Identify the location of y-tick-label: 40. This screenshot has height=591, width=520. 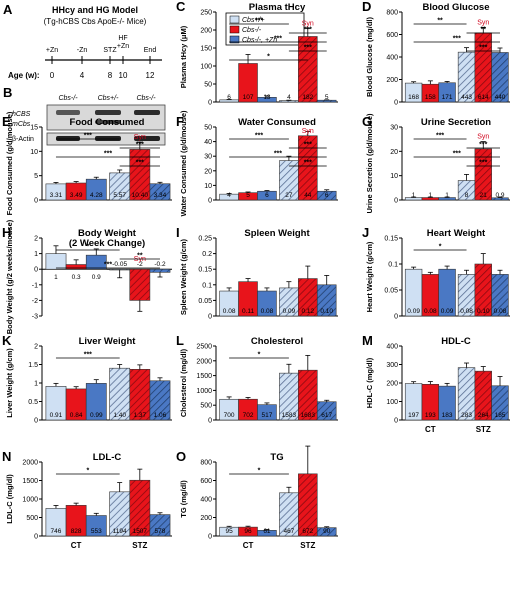
(208, 142).